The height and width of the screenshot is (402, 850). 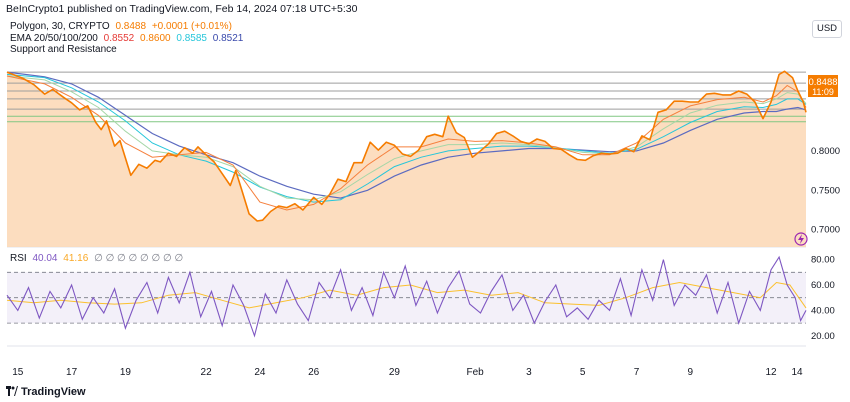 I want to click on last-price-tag, so click(x=823, y=86).